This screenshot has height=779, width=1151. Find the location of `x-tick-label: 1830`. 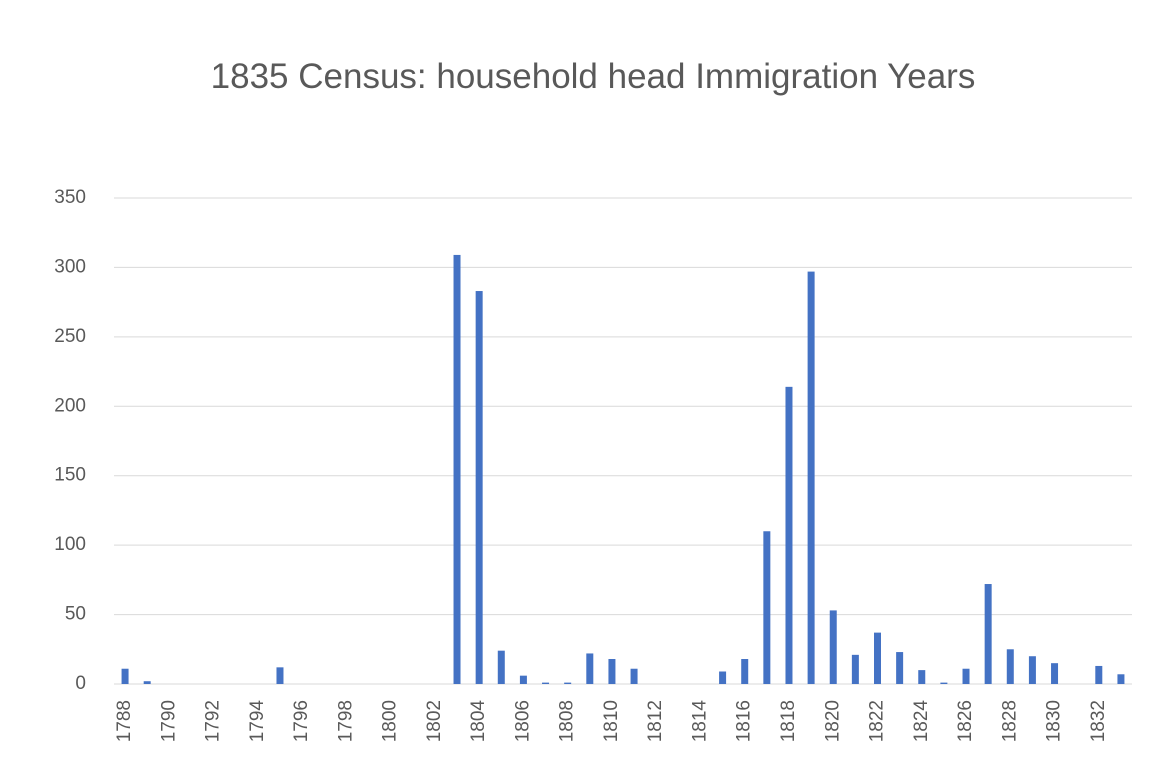

x-tick-label: 1830 is located at coordinates (1054, 721).